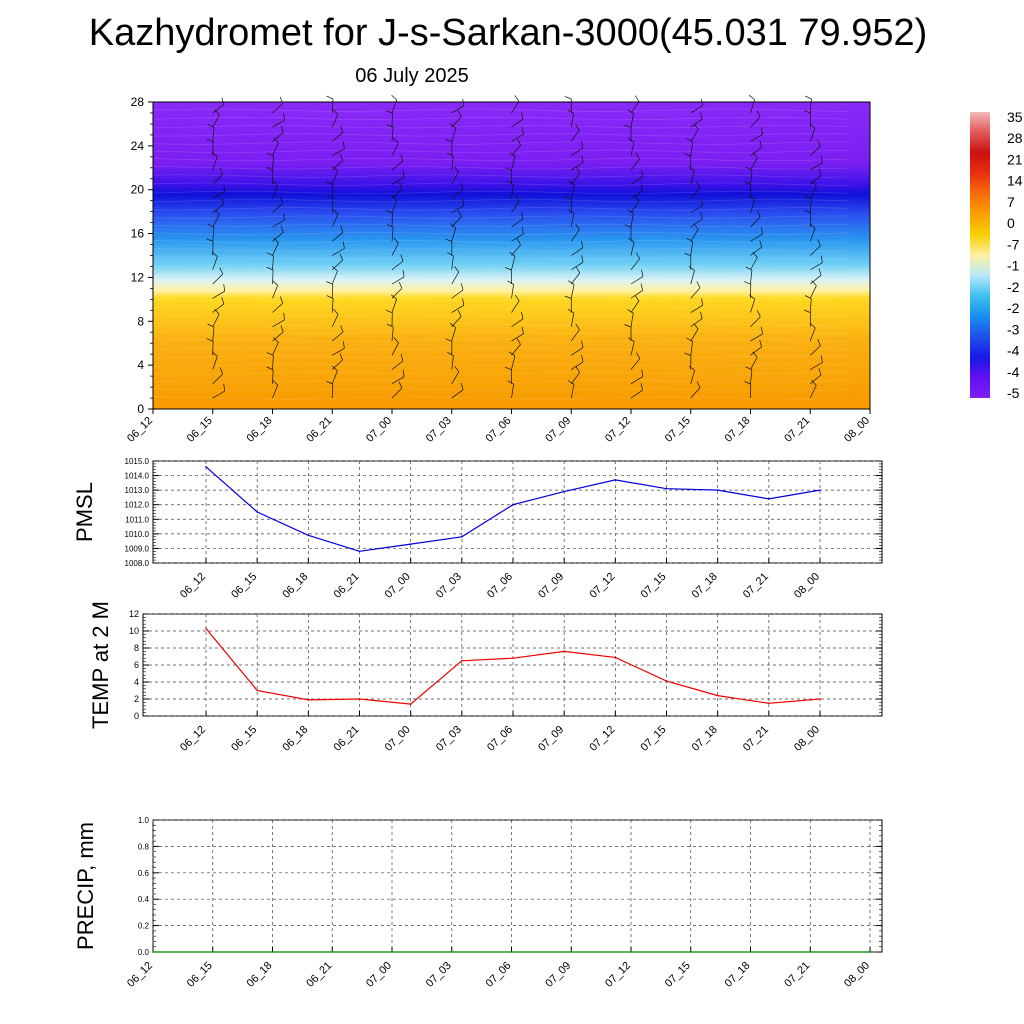  What do you see at coordinates (138, 146) in the screenshot?
I see `y-tick-label: 24` at bounding box center [138, 146].